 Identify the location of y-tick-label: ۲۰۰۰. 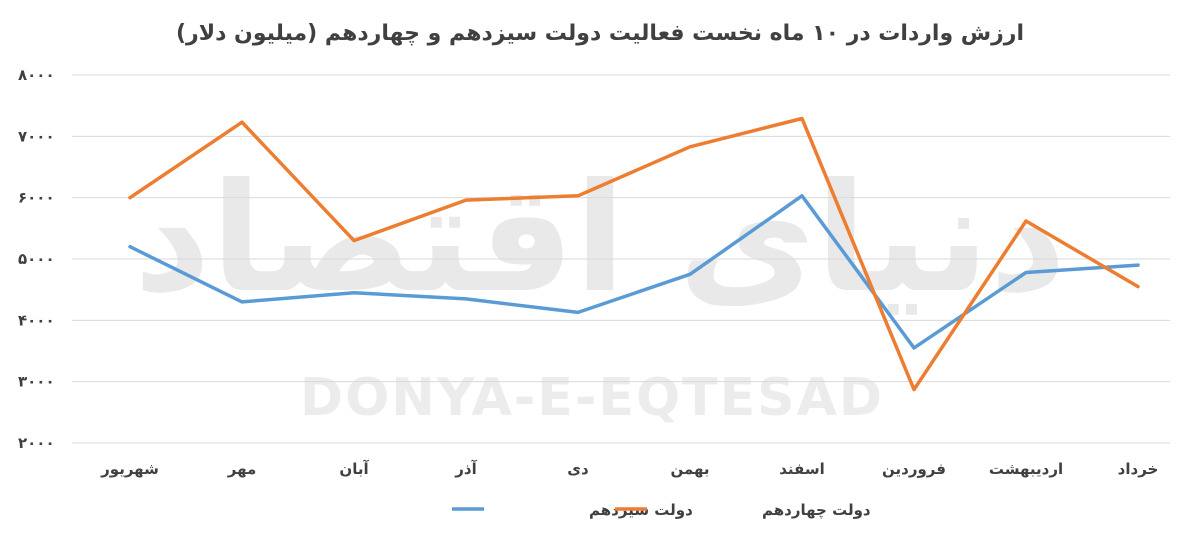
(36, 443).